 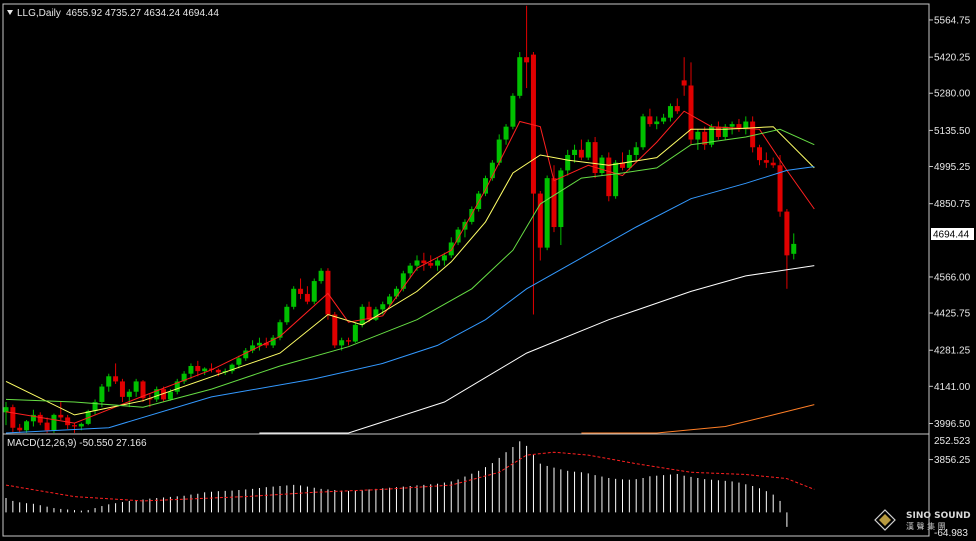 What do you see at coordinates (952, 387) in the screenshot?
I see `price-tick-label: 4141.00` at bounding box center [952, 387].